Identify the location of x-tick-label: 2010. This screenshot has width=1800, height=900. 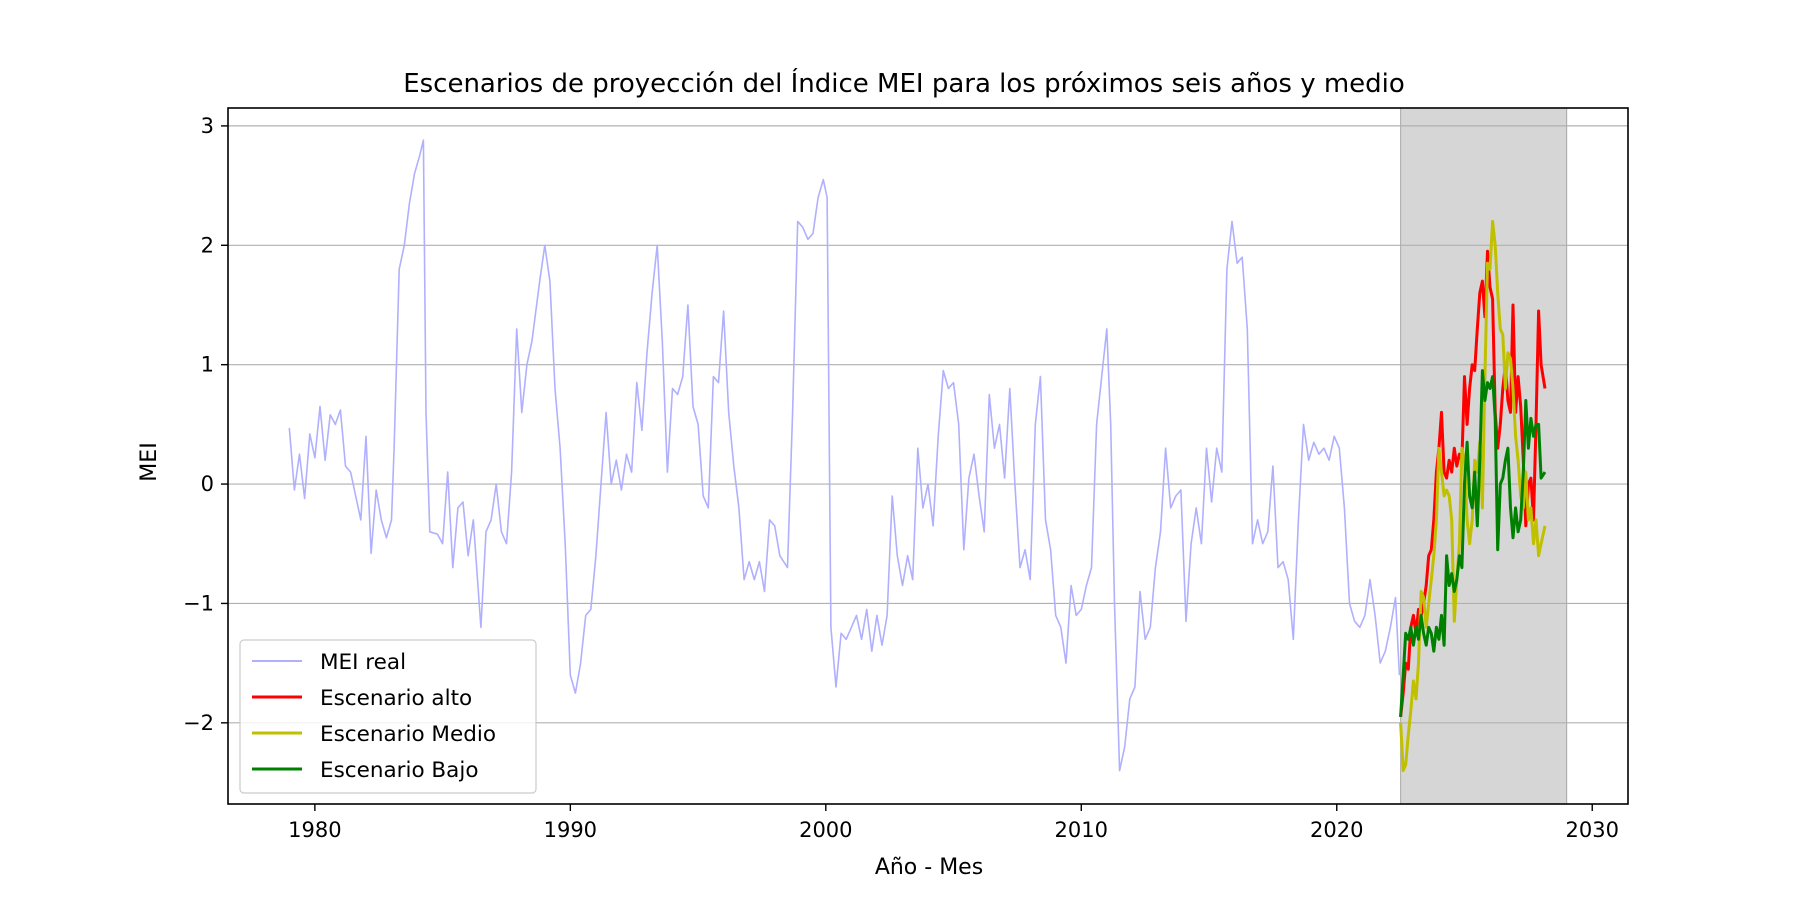
(1081, 830).